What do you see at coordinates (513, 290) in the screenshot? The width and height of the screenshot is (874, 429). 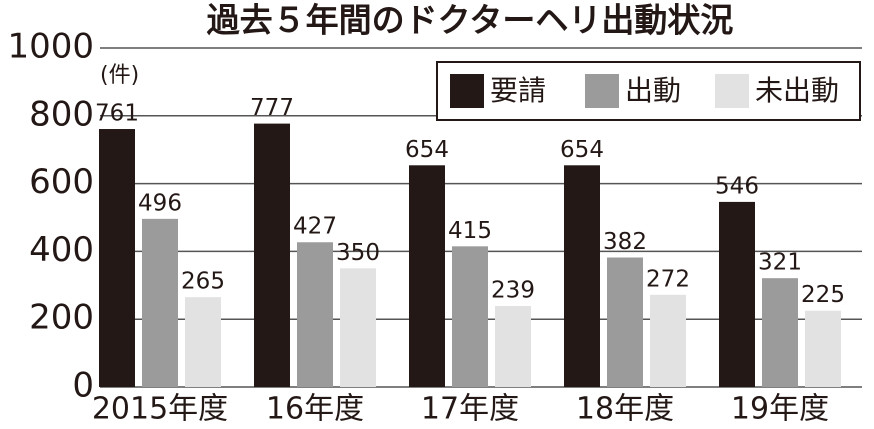 I see `value-label: 239` at bounding box center [513, 290].